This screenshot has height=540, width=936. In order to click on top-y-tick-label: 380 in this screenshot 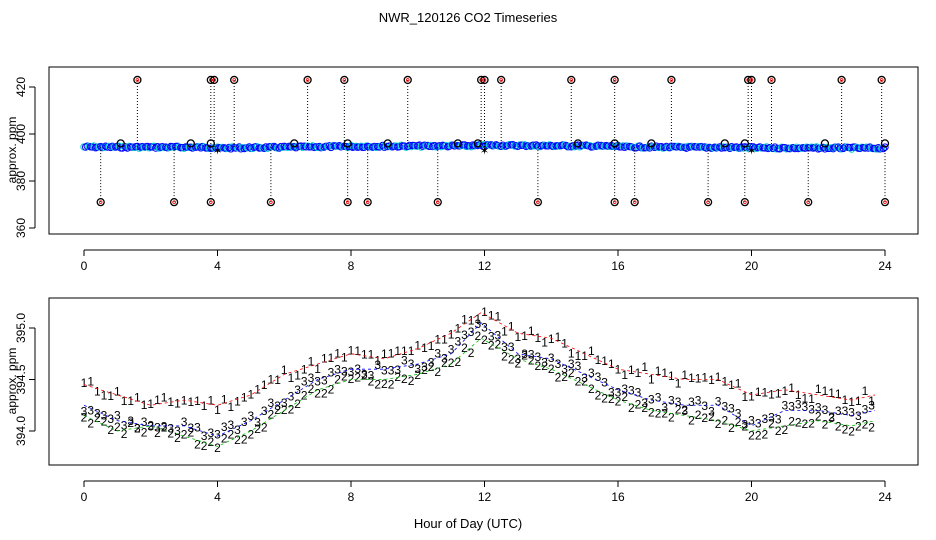, I will do `click(21, 181)`.